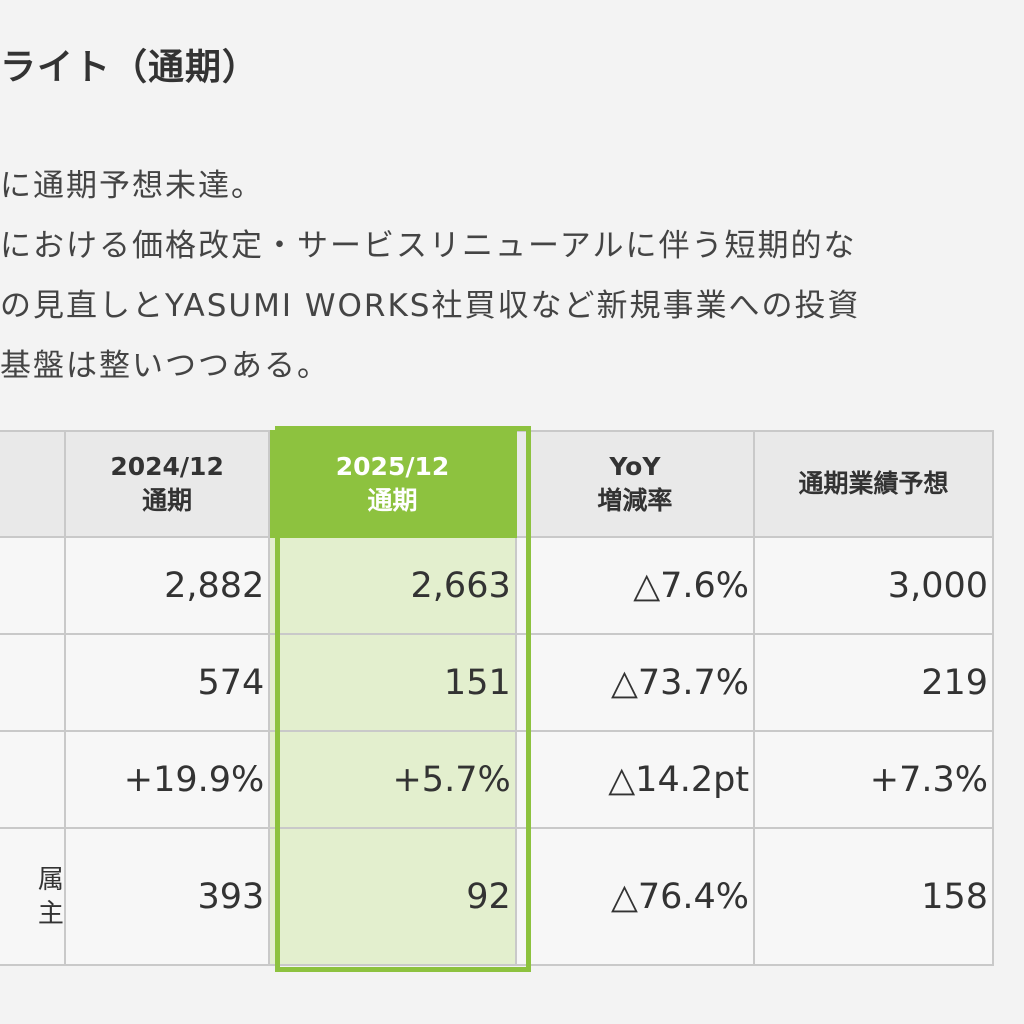 The image size is (1024, 1024). I want to click on summary-line-3: の見直しとYASUMI WORKS社買収など新規事業への投資, so click(430, 306).